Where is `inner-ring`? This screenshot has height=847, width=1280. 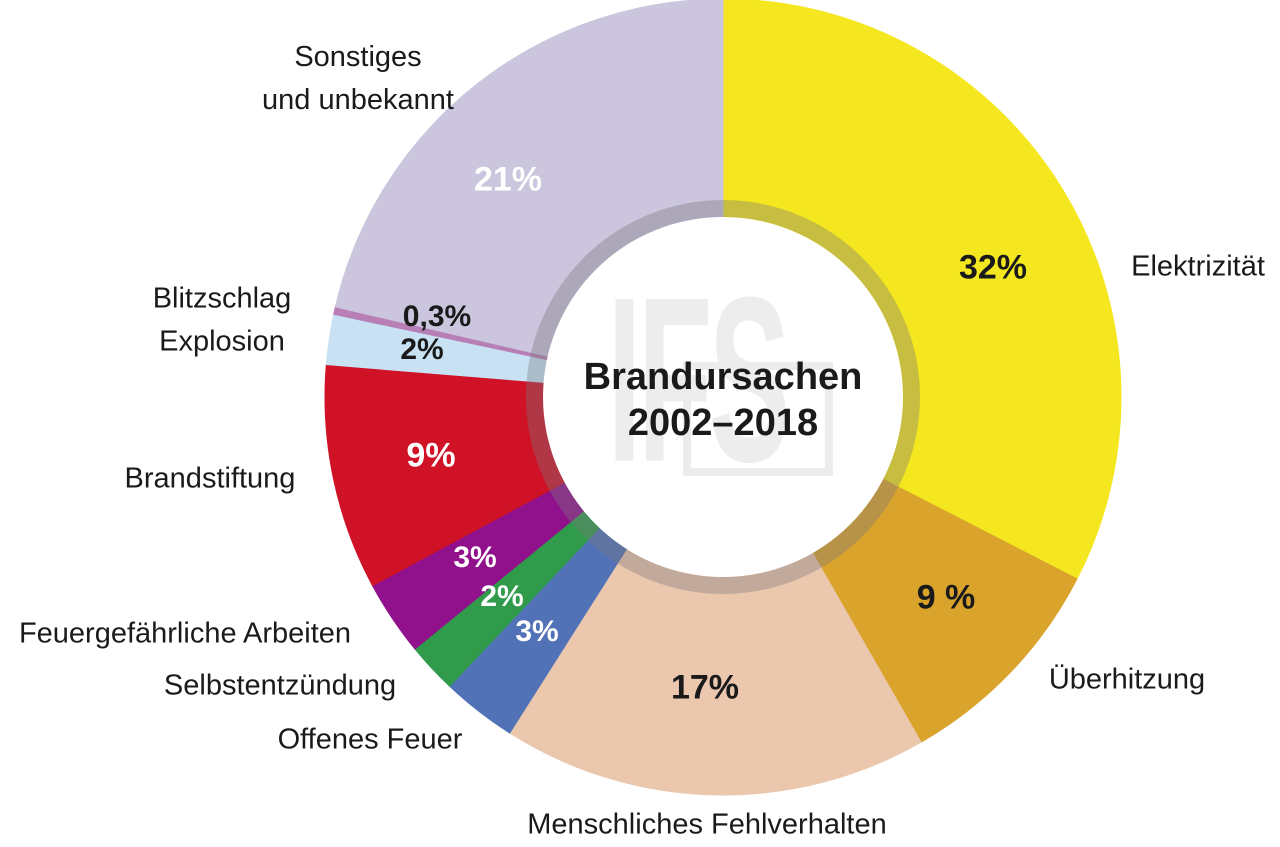 inner-ring is located at coordinates (723, 397).